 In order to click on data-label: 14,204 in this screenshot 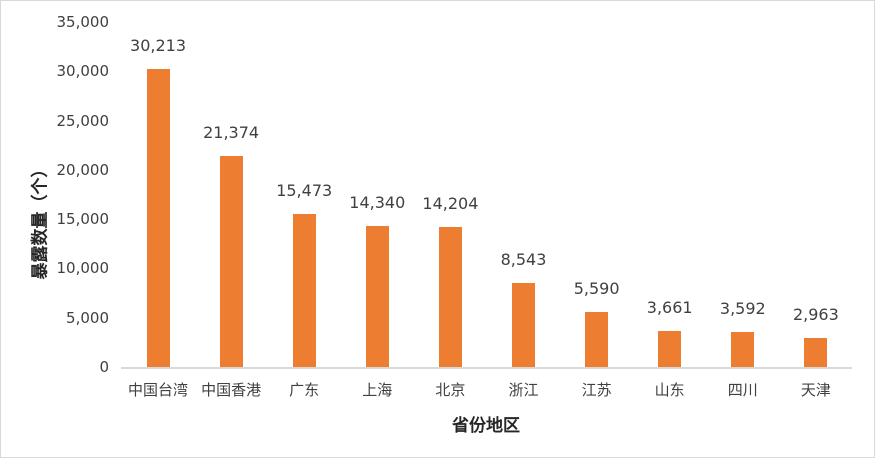, I will do `click(450, 203)`.